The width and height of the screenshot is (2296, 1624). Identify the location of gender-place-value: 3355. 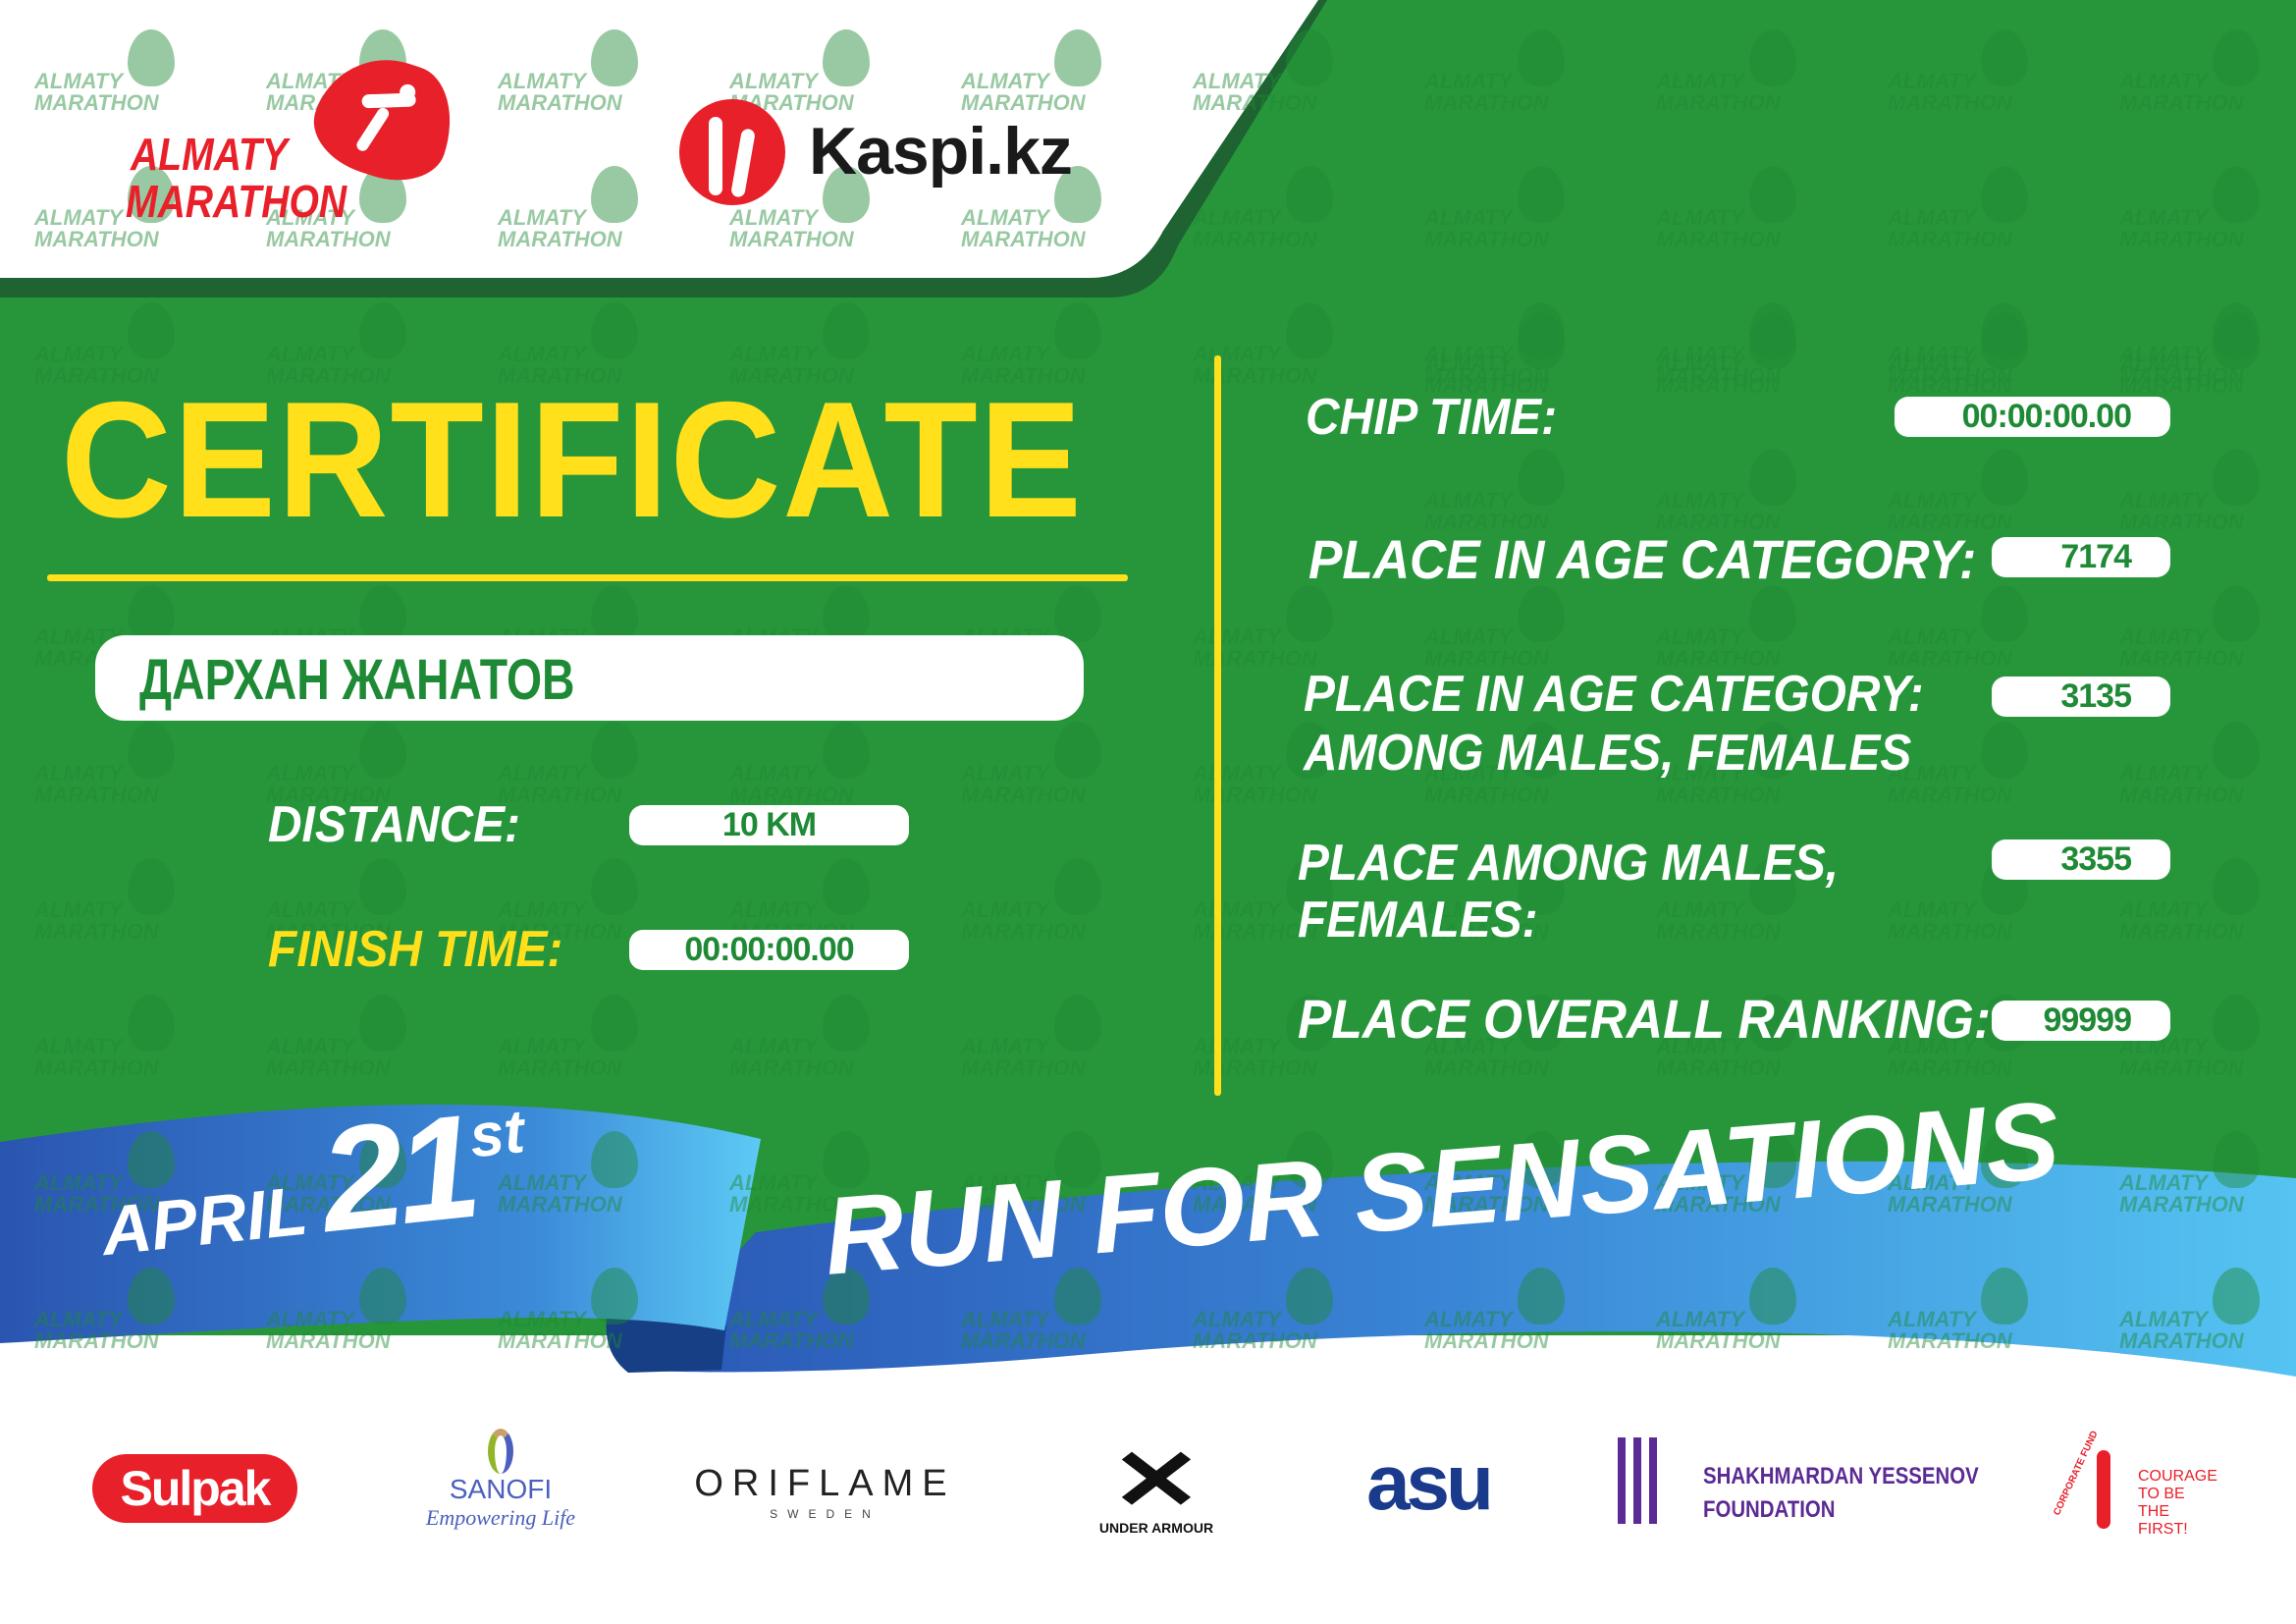
(2081, 859).